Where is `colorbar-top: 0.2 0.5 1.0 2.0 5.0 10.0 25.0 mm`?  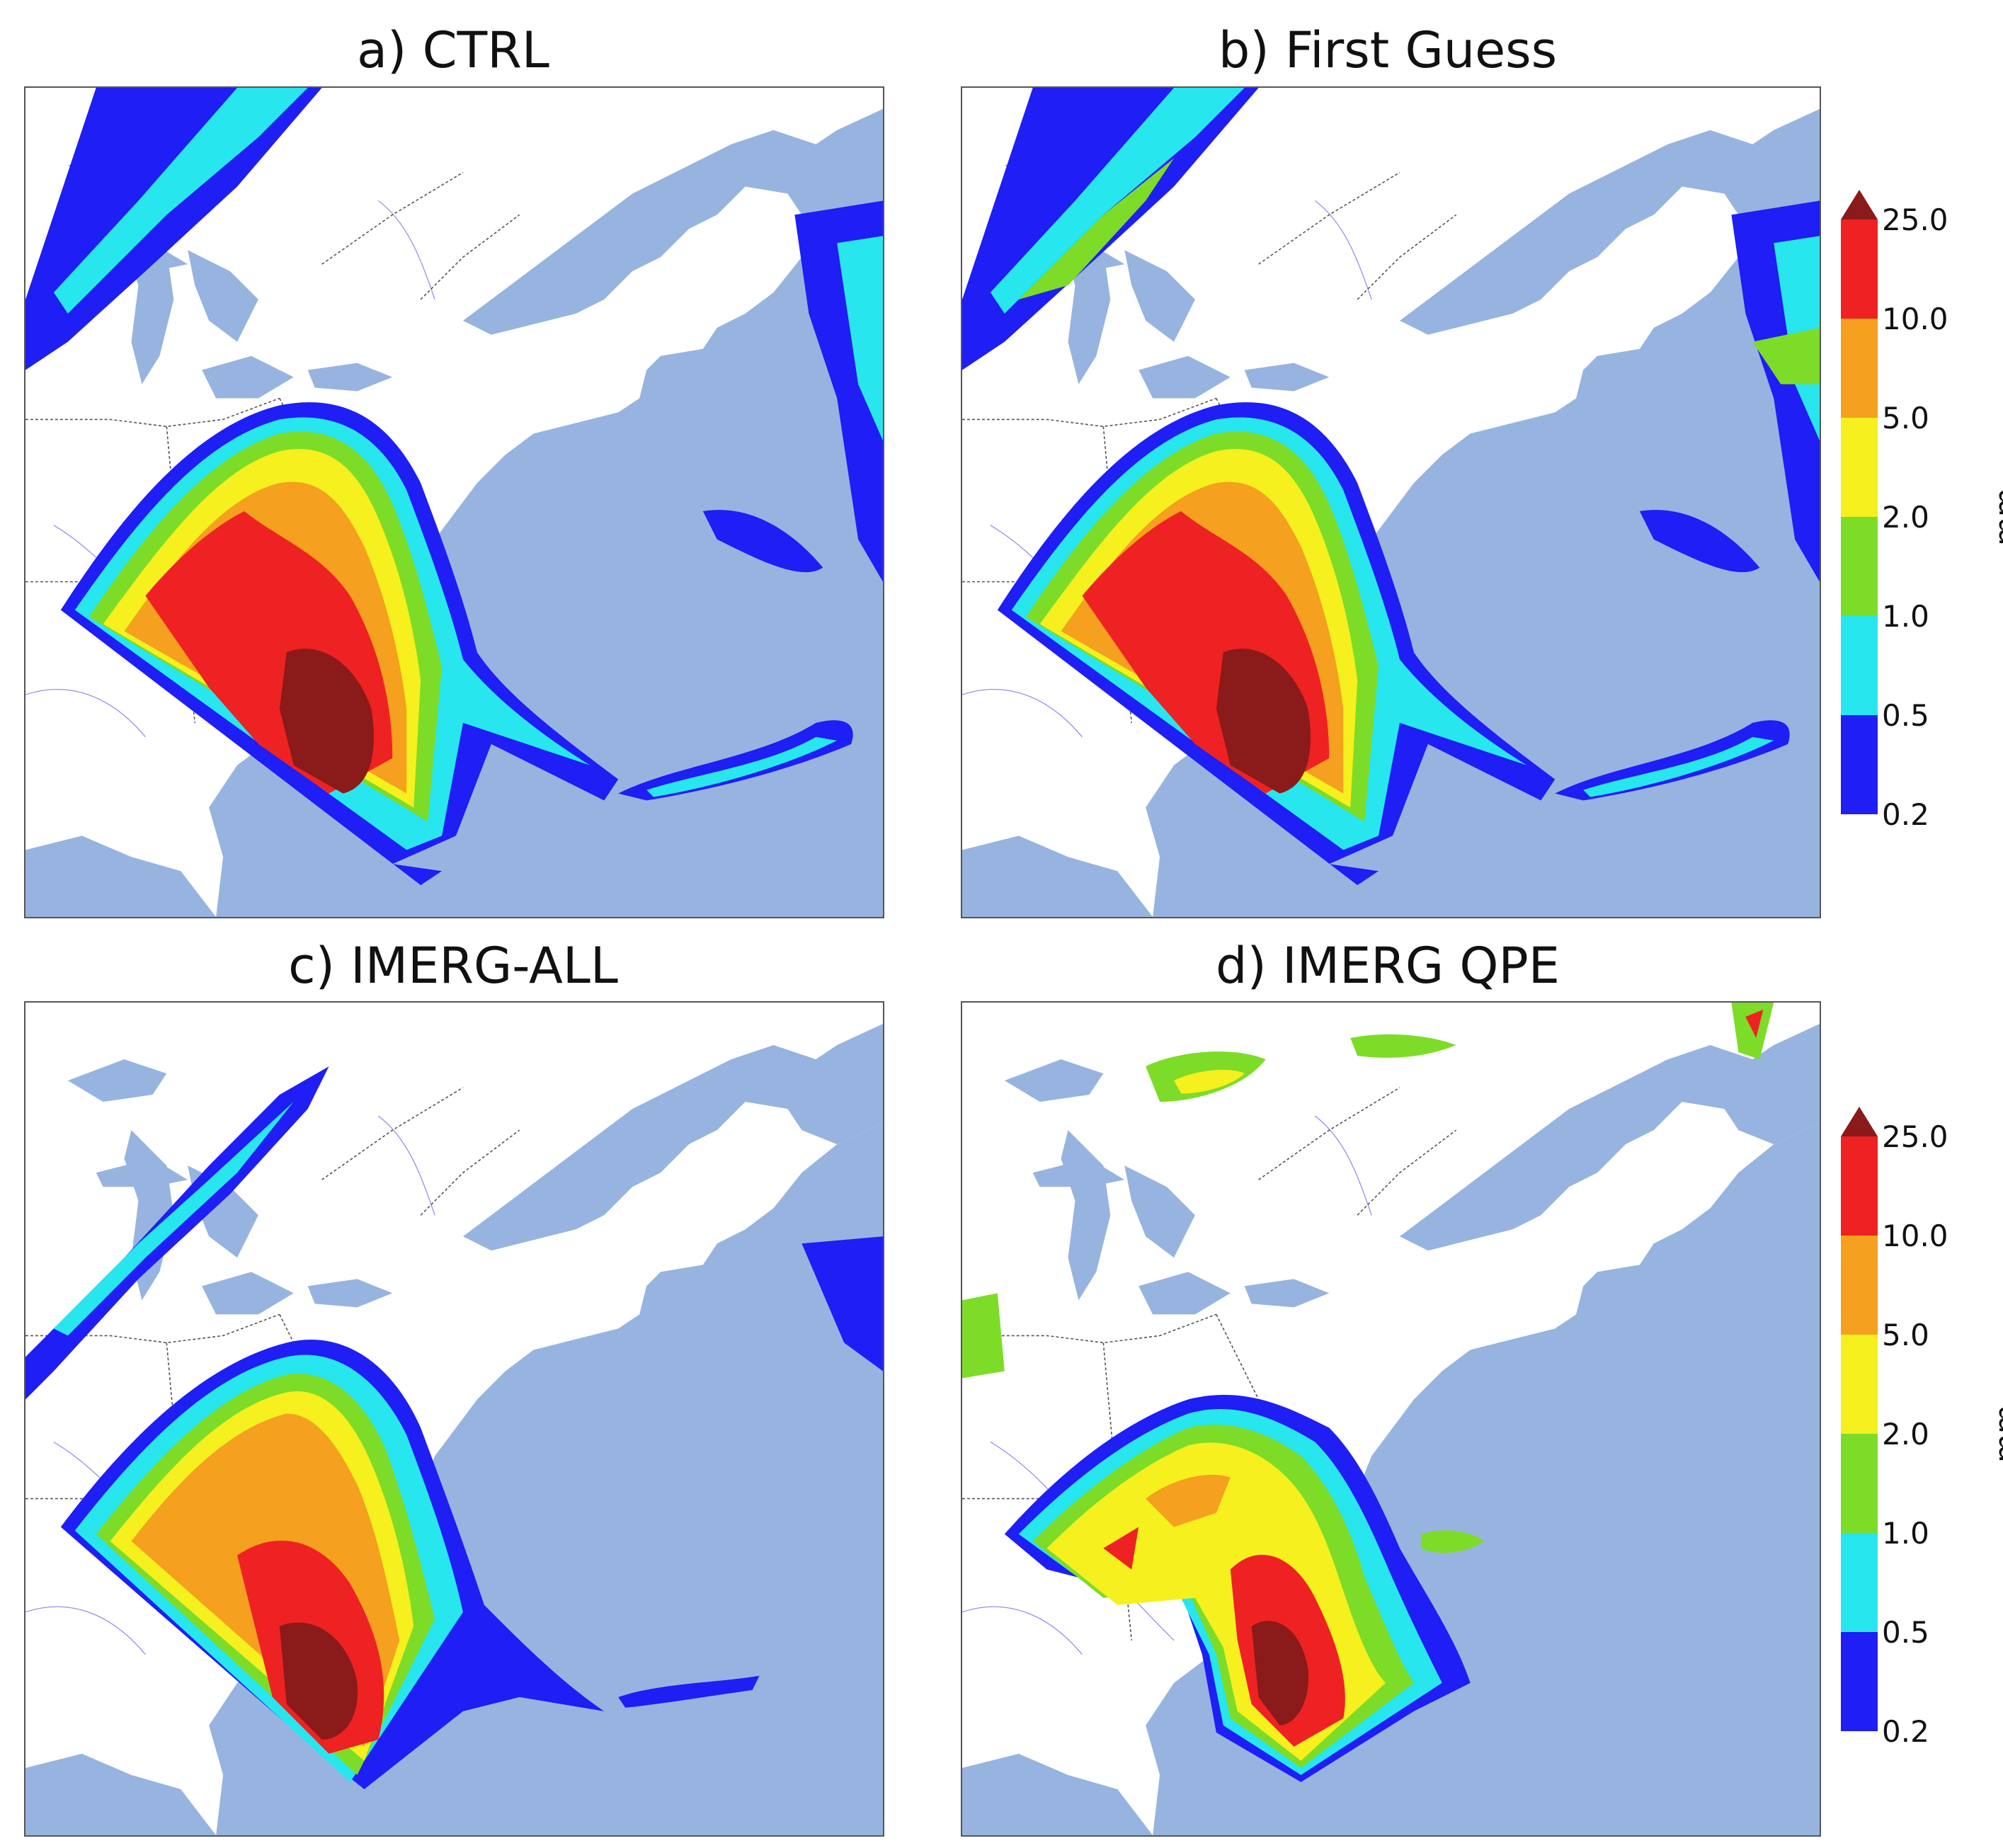 colorbar-top: 0.2 0.5 1.0 2.0 5.0 10.0 25.0 mm is located at coordinates (1922, 510).